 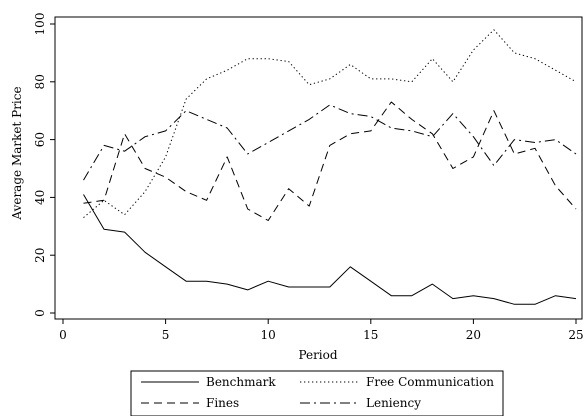 I want to click on x-tick-label: 5, so click(x=166, y=335).